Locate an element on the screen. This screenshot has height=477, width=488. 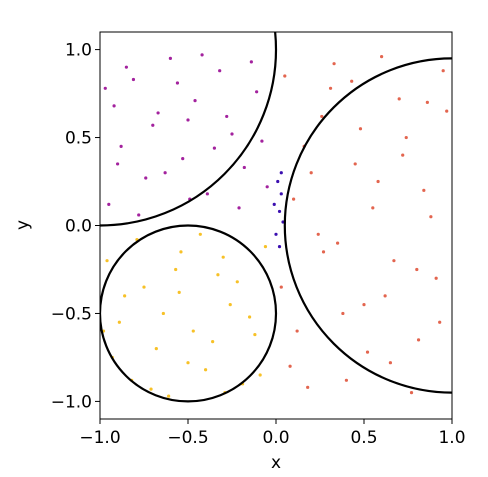
x-tick-label: 1.0 is located at coordinates (451, 438).